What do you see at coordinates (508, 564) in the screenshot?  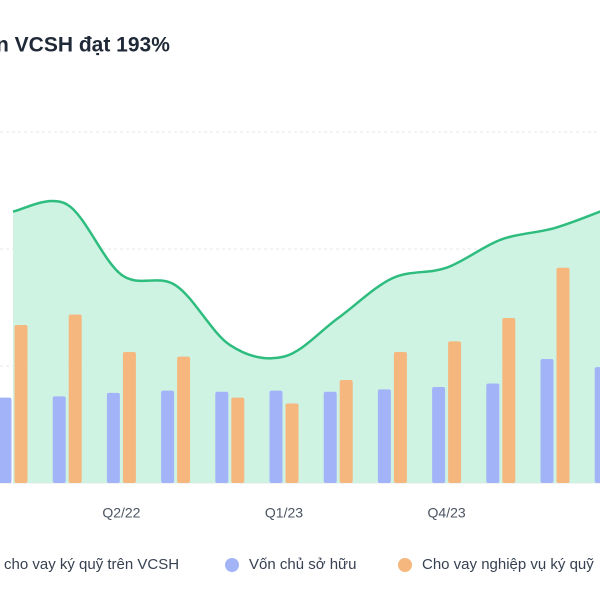 I see `legend-label: Cho vay nghiệp vụ ký quỹ` at bounding box center [508, 564].